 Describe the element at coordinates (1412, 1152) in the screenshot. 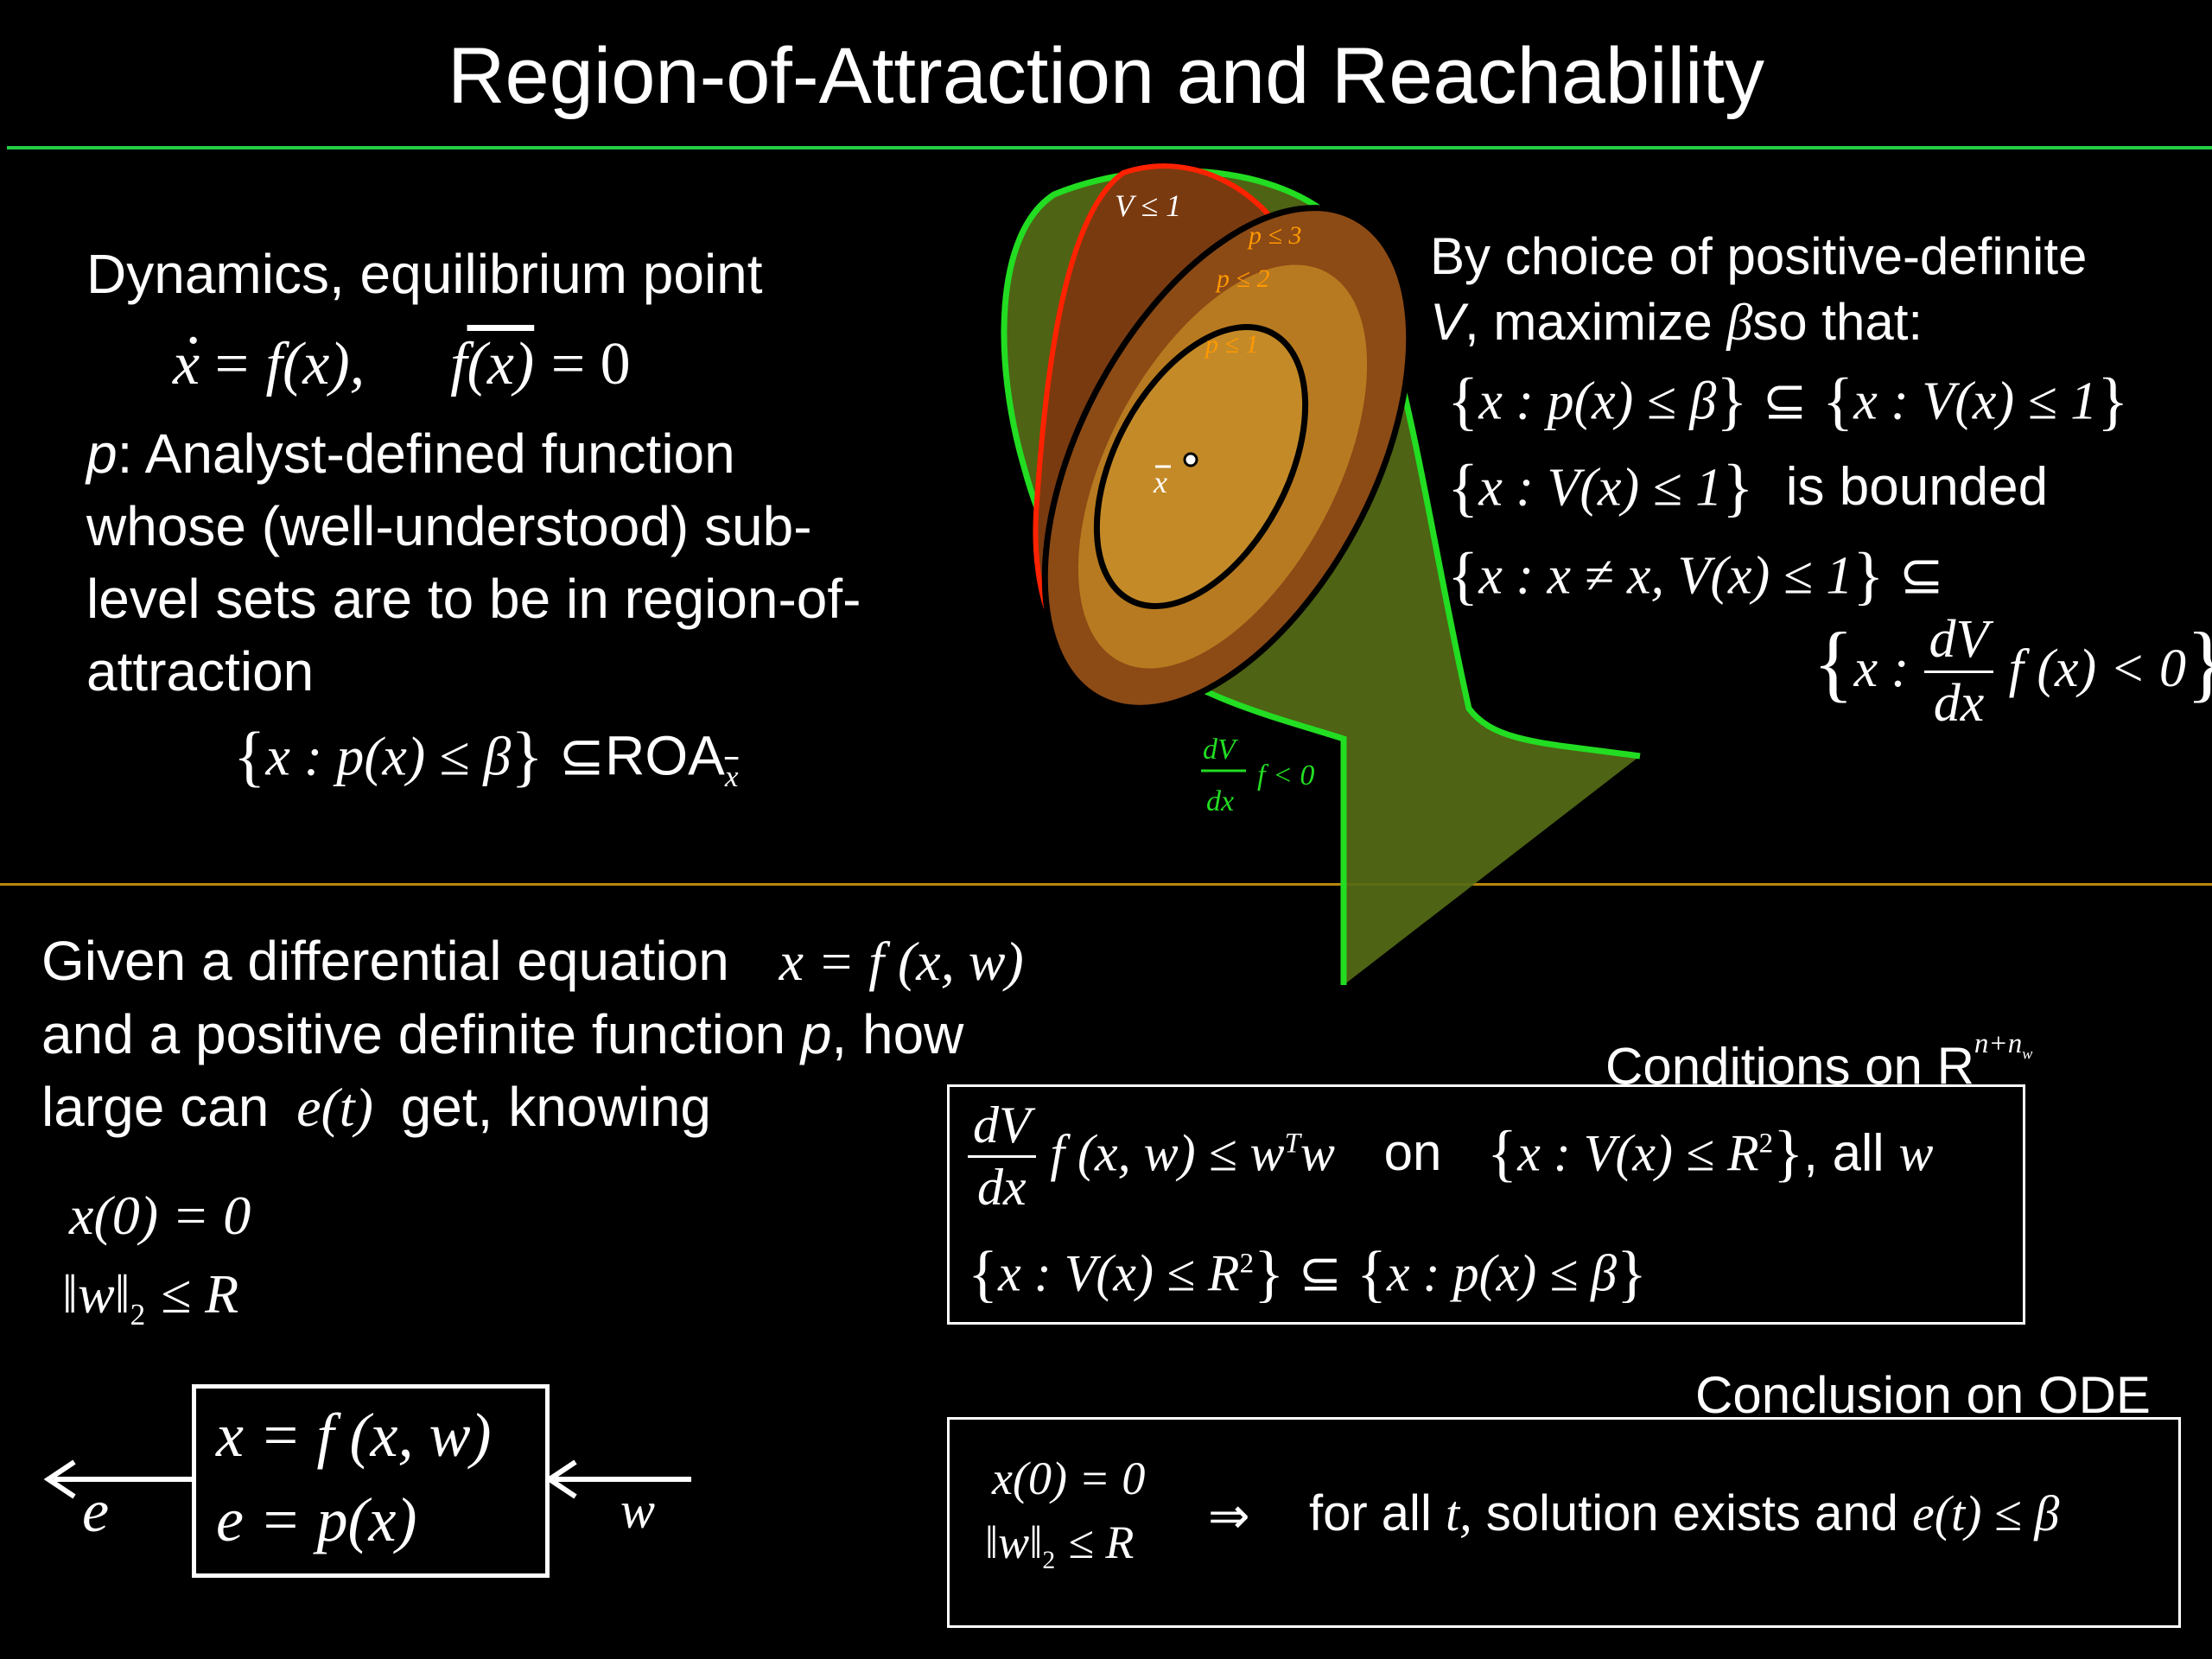

I see `on-text: on` at that location.